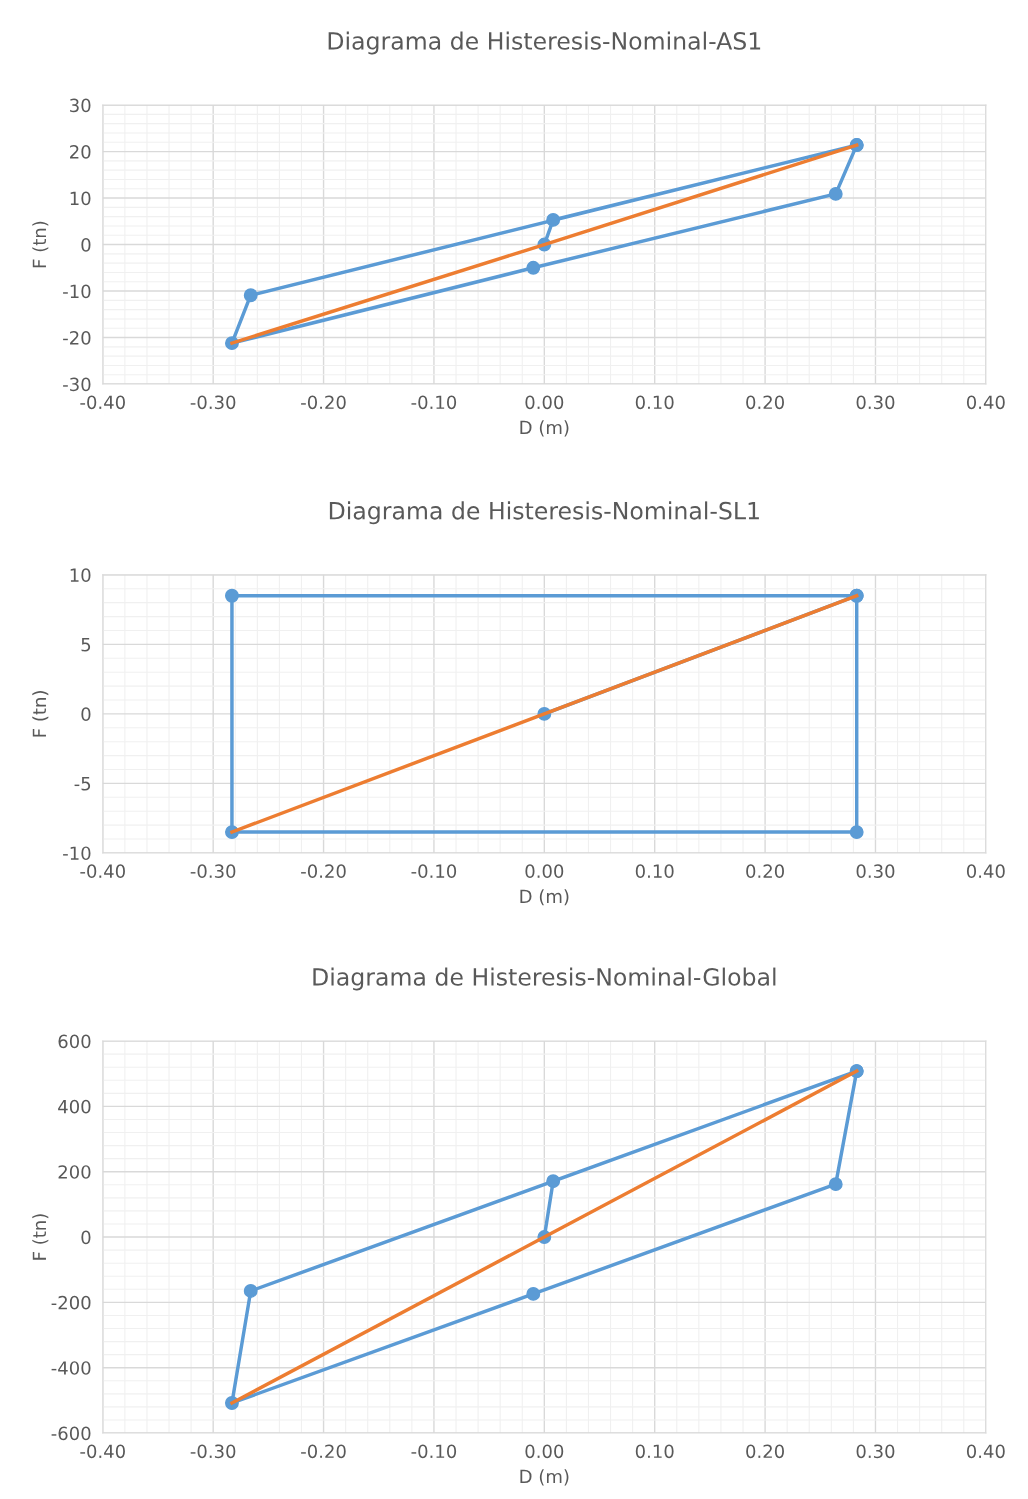 Image resolution: width=1028 pixels, height=1499 pixels. What do you see at coordinates (80, 152) in the screenshot?
I see `y-tick-label: 20` at bounding box center [80, 152].